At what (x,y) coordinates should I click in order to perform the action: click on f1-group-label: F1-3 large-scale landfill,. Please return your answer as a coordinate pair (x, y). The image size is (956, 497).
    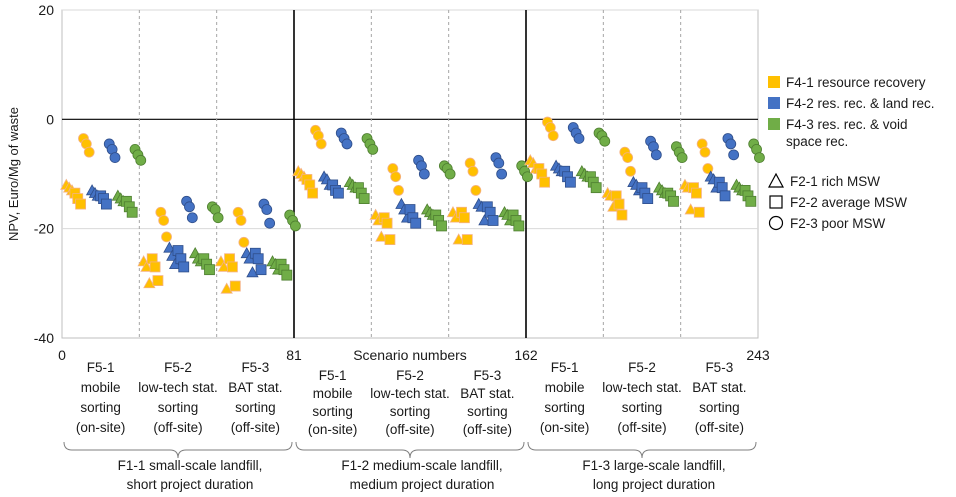
    Looking at the image, I should click on (653, 465).